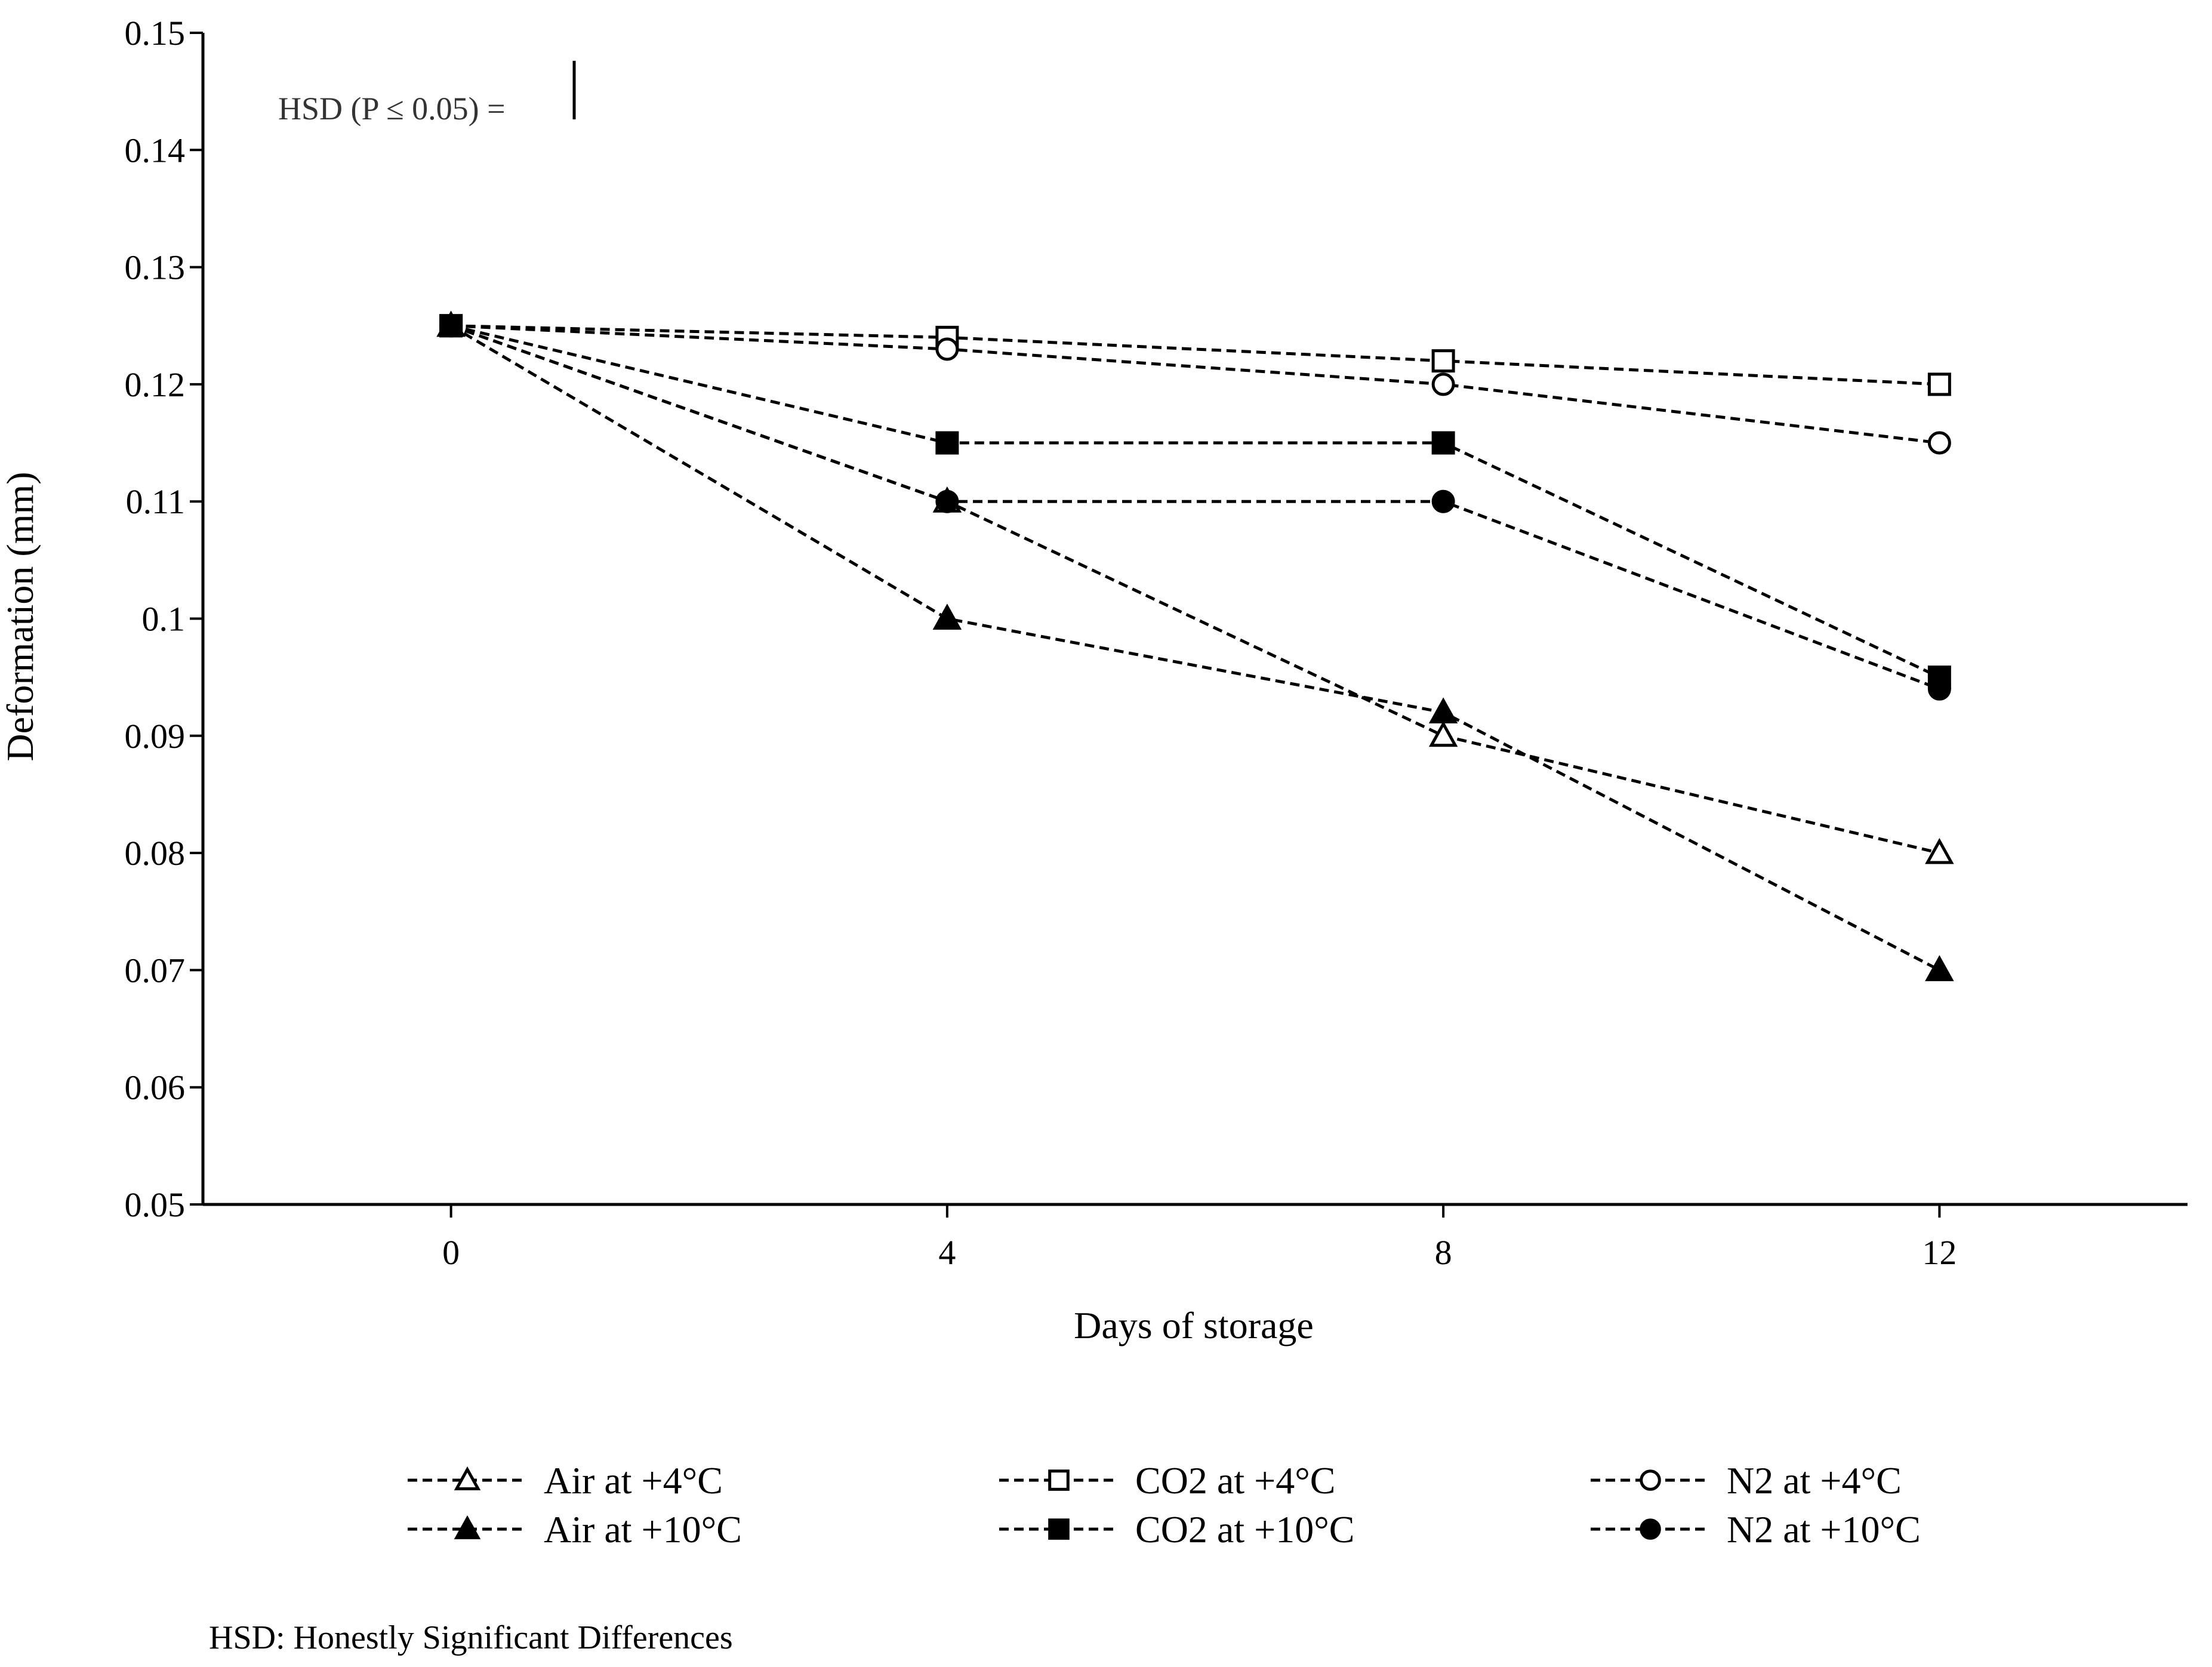 This screenshot has height=1667, width=2212. Describe the element at coordinates (1199, 1238) in the screenshot. I see `x-axis-ticks: 0 4 8 12` at that location.